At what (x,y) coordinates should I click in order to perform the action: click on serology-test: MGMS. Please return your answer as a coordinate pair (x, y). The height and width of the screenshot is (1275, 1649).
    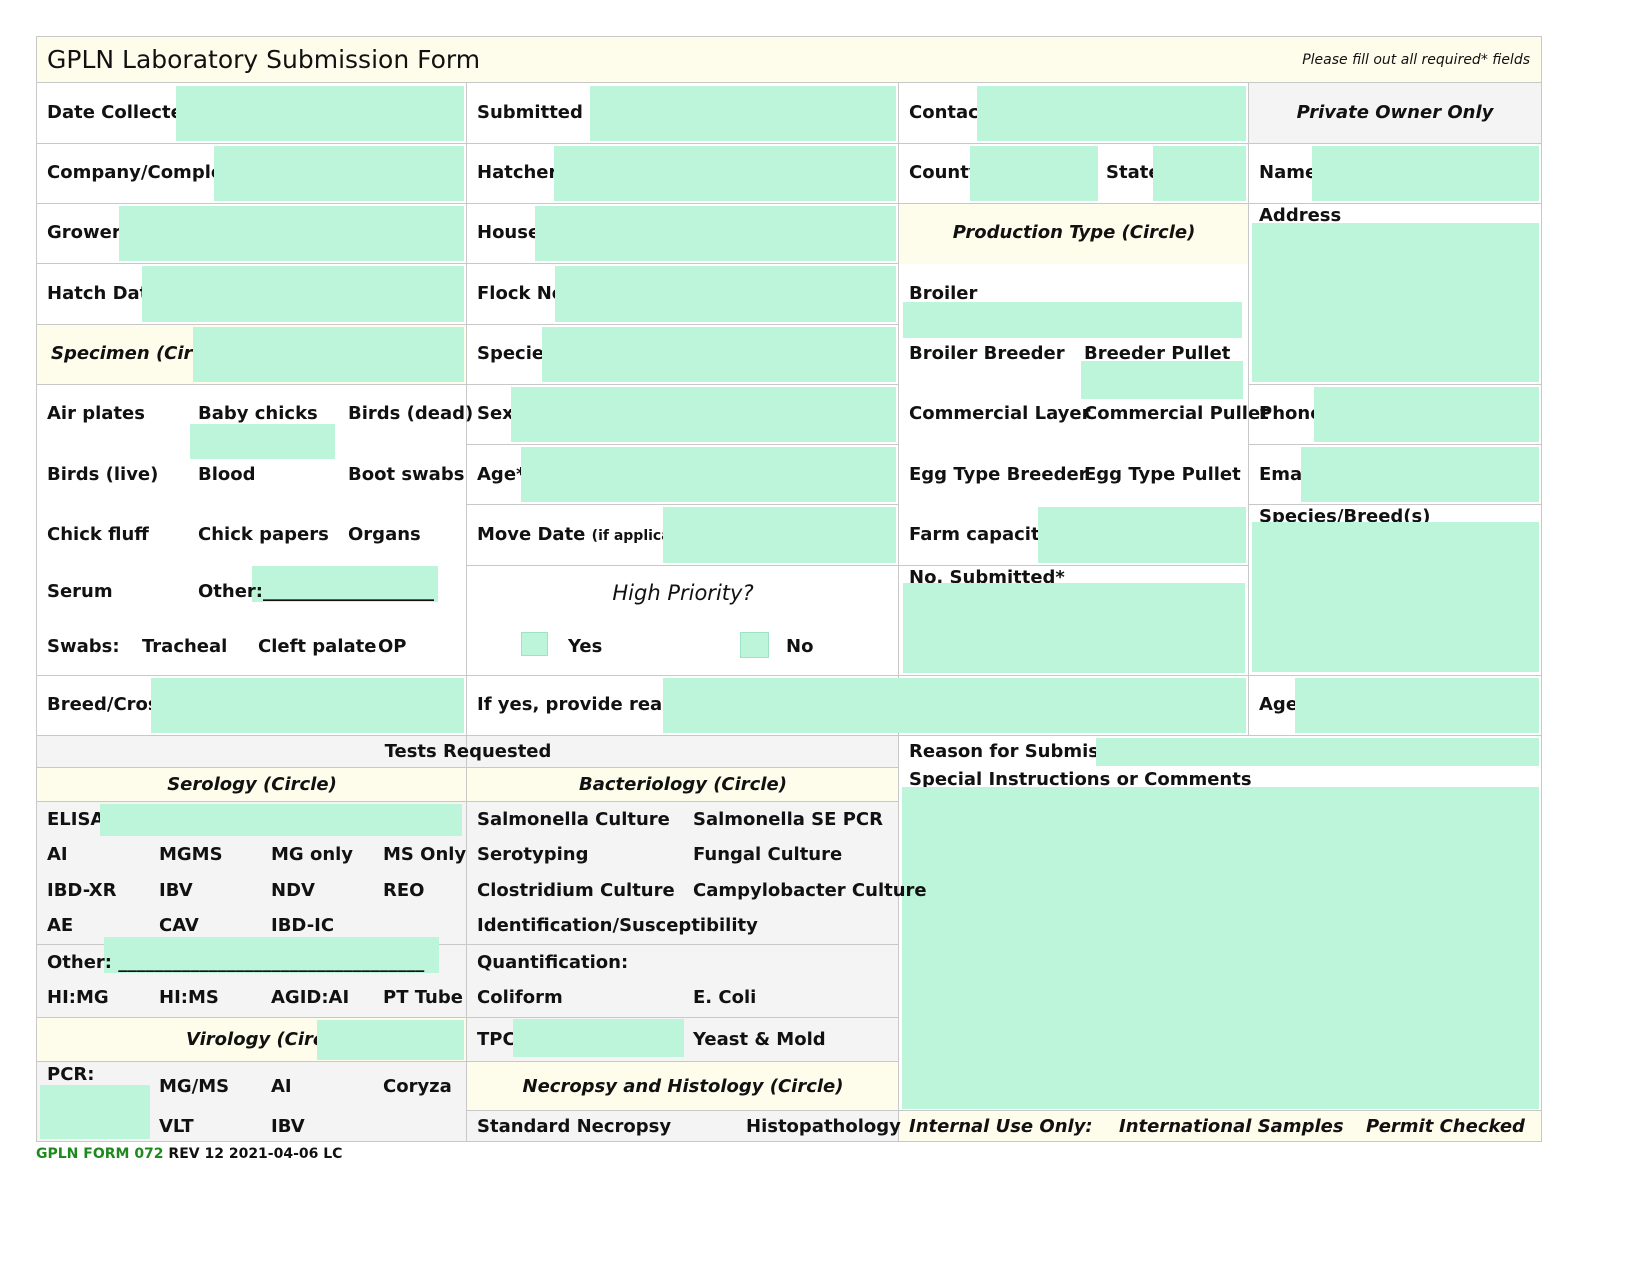
    Looking at the image, I should click on (191, 854).